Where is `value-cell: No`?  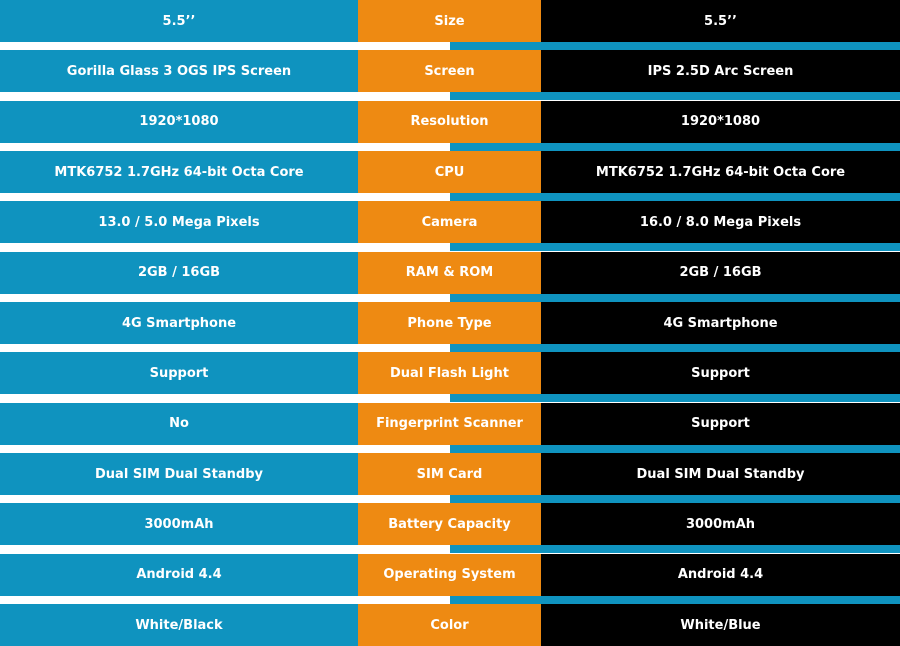 value-cell: No is located at coordinates (179, 423).